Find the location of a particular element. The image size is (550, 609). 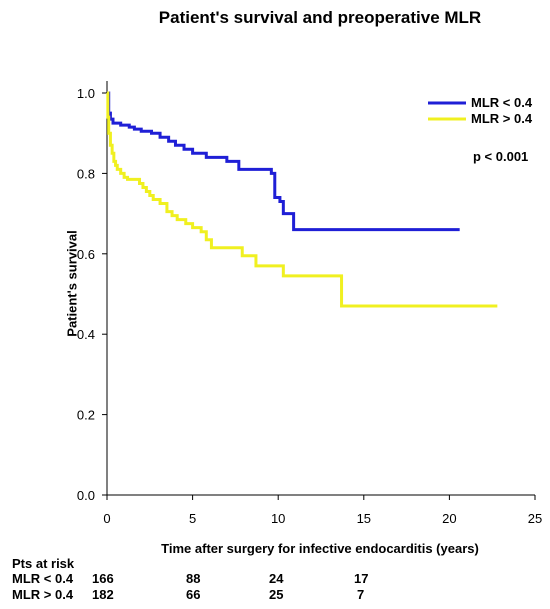

x-tick-label: 25 is located at coordinates (535, 518).